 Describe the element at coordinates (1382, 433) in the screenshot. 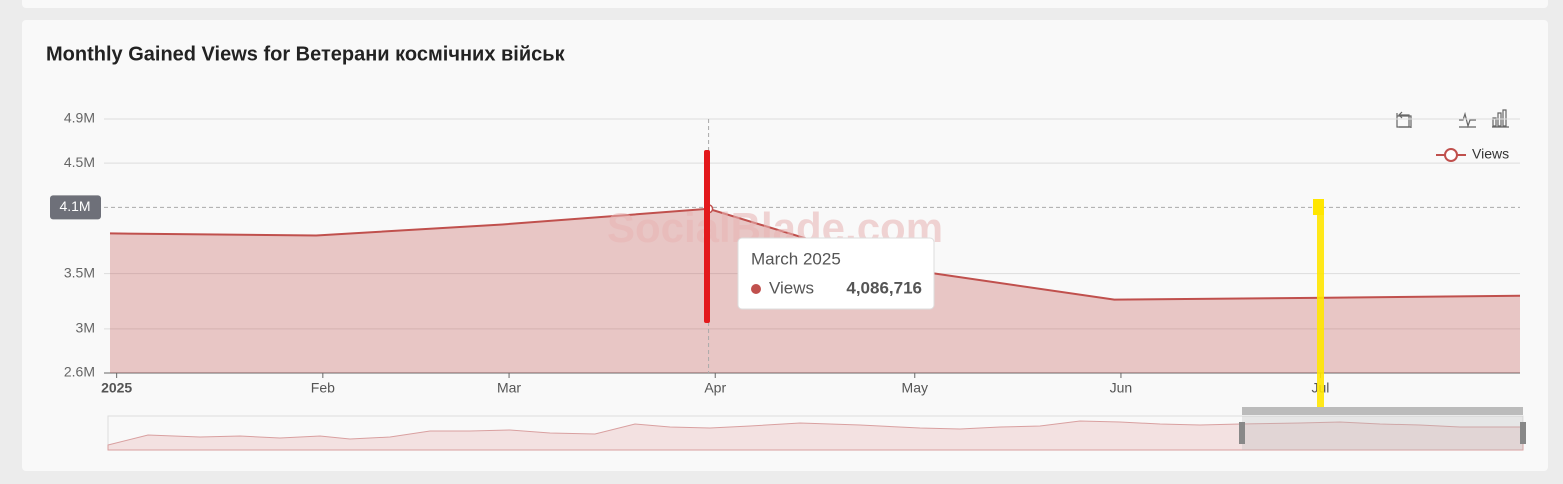

I see `data-zoom-window` at that location.